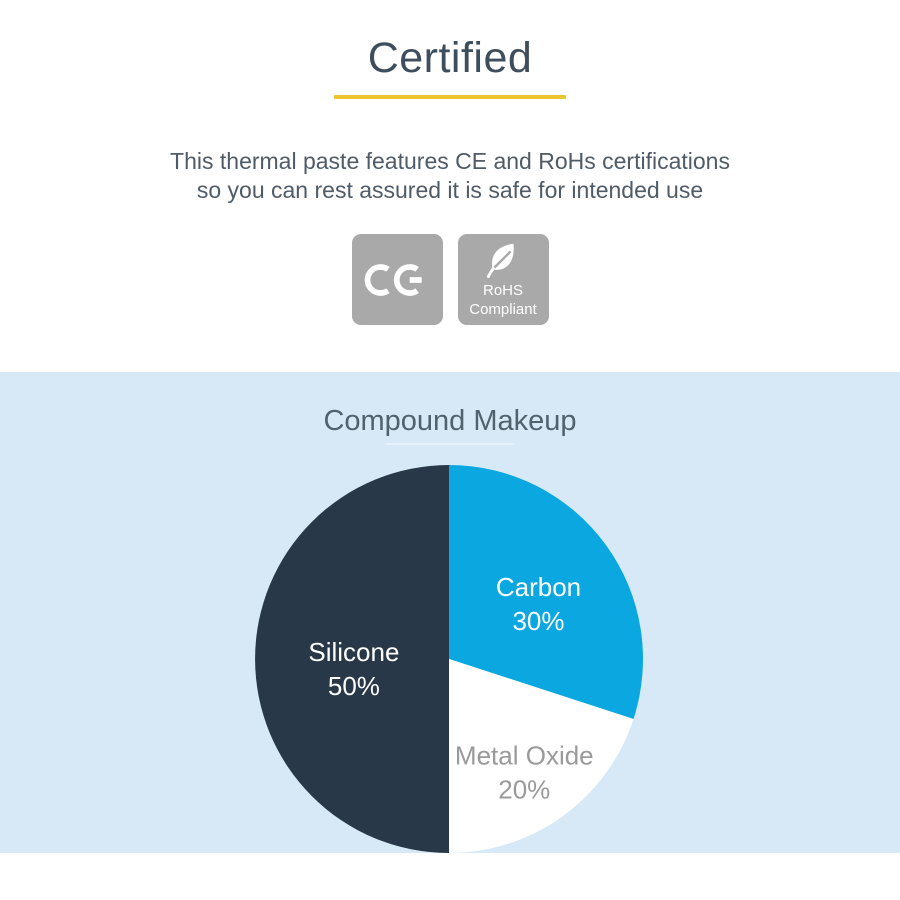 This screenshot has width=900, height=900. I want to click on pie-slice-silicone, so click(352, 659).